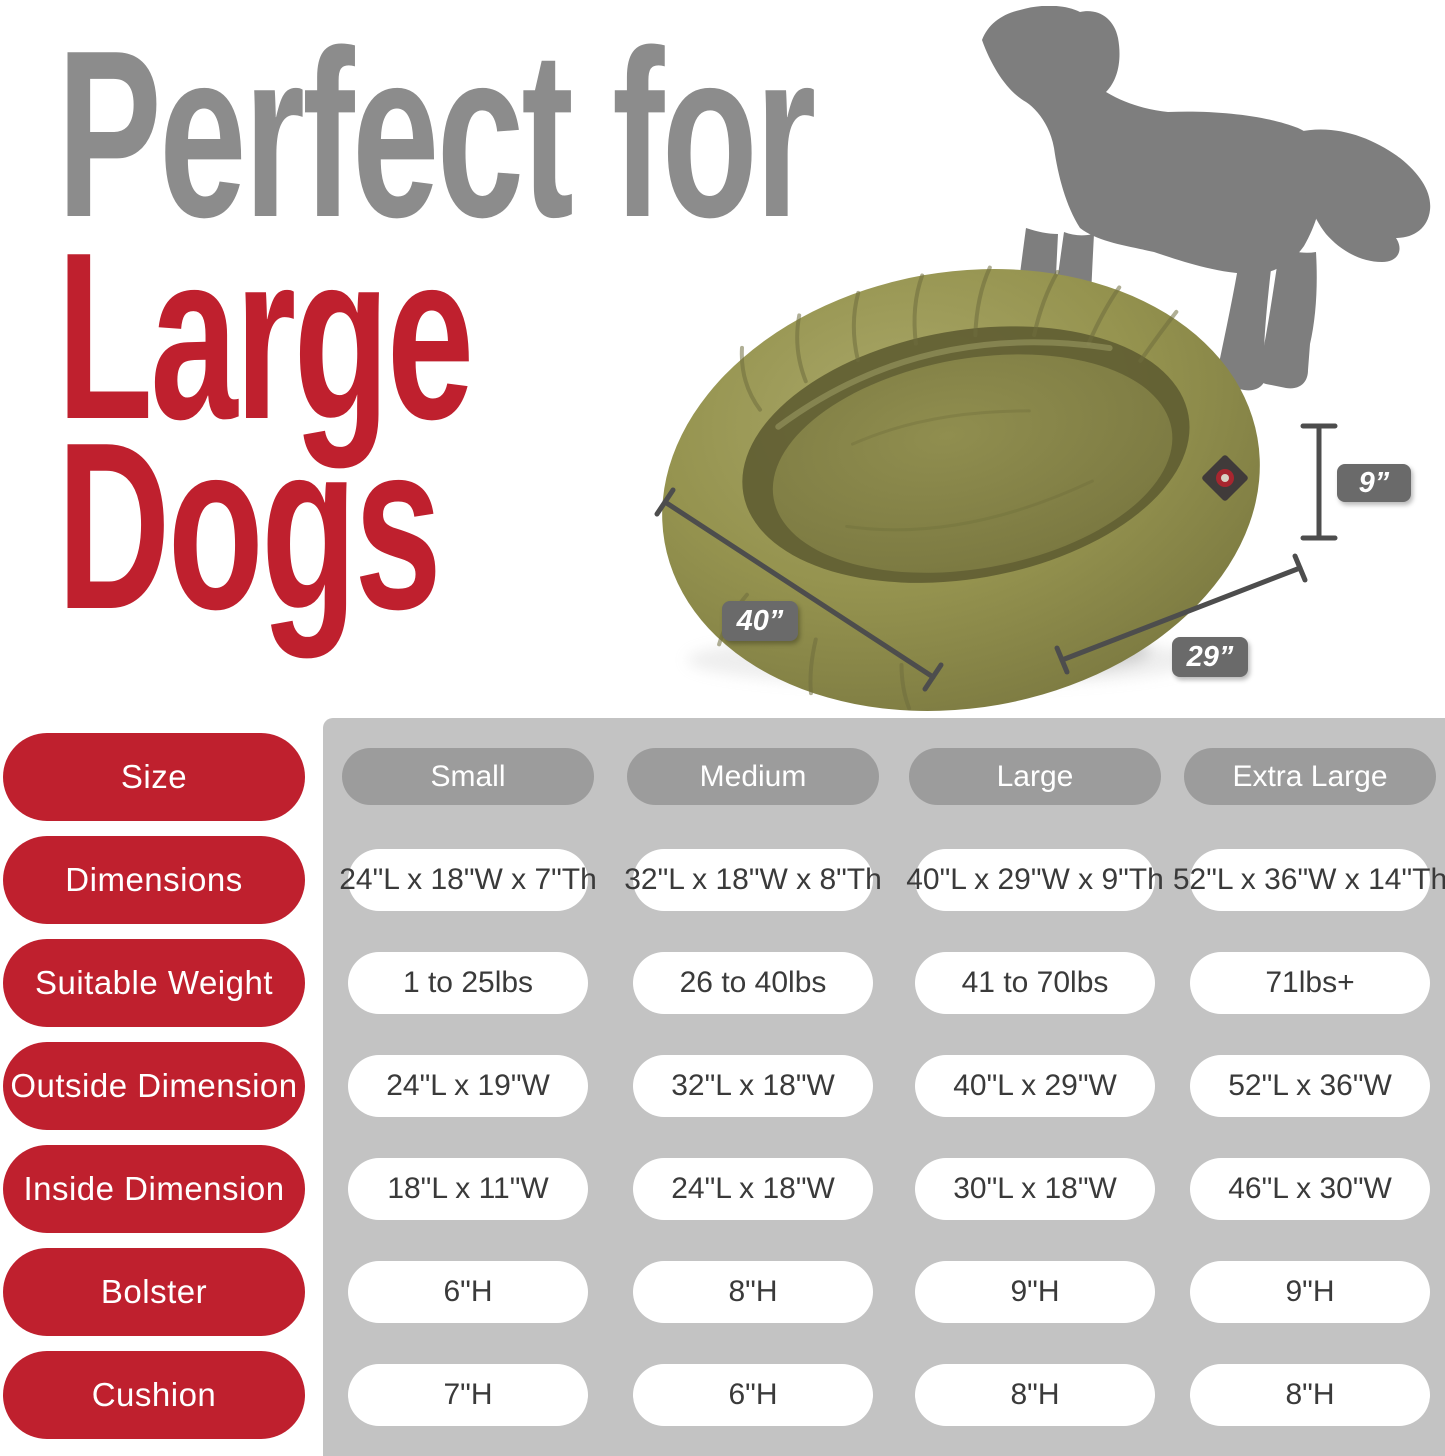 This screenshot has width=1445, height=1456. I want to click on table-cell: 52"L x 36"W x 14"Th, so click(1309, 880).